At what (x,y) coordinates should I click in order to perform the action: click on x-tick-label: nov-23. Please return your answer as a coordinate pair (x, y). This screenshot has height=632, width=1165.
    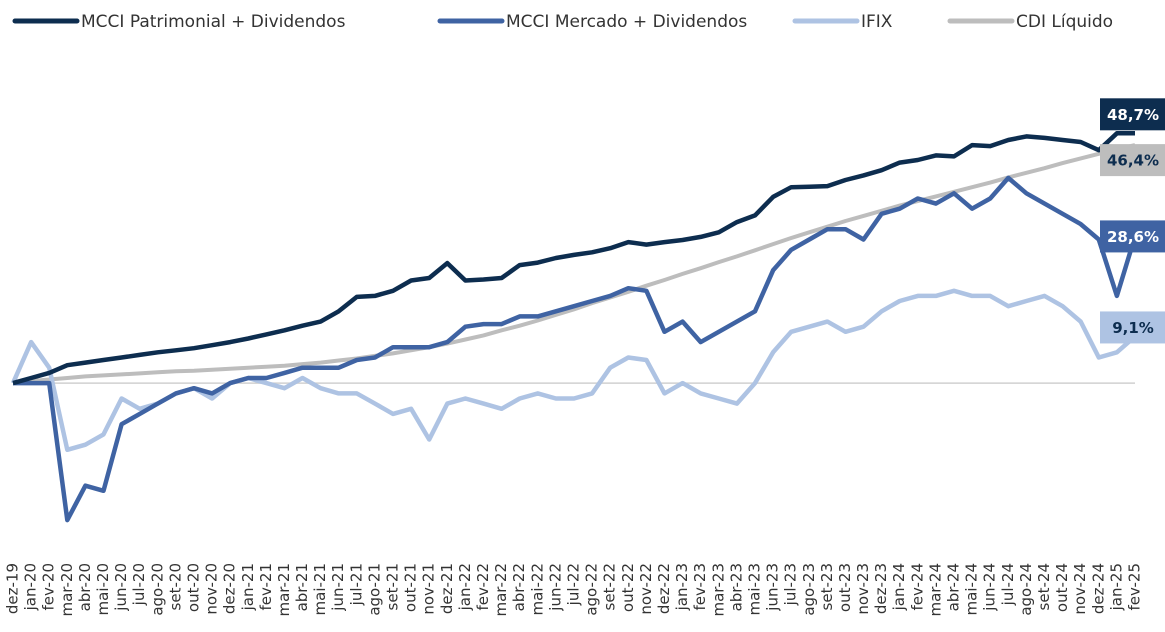
    Looking at the image, I should click on (863, 589).